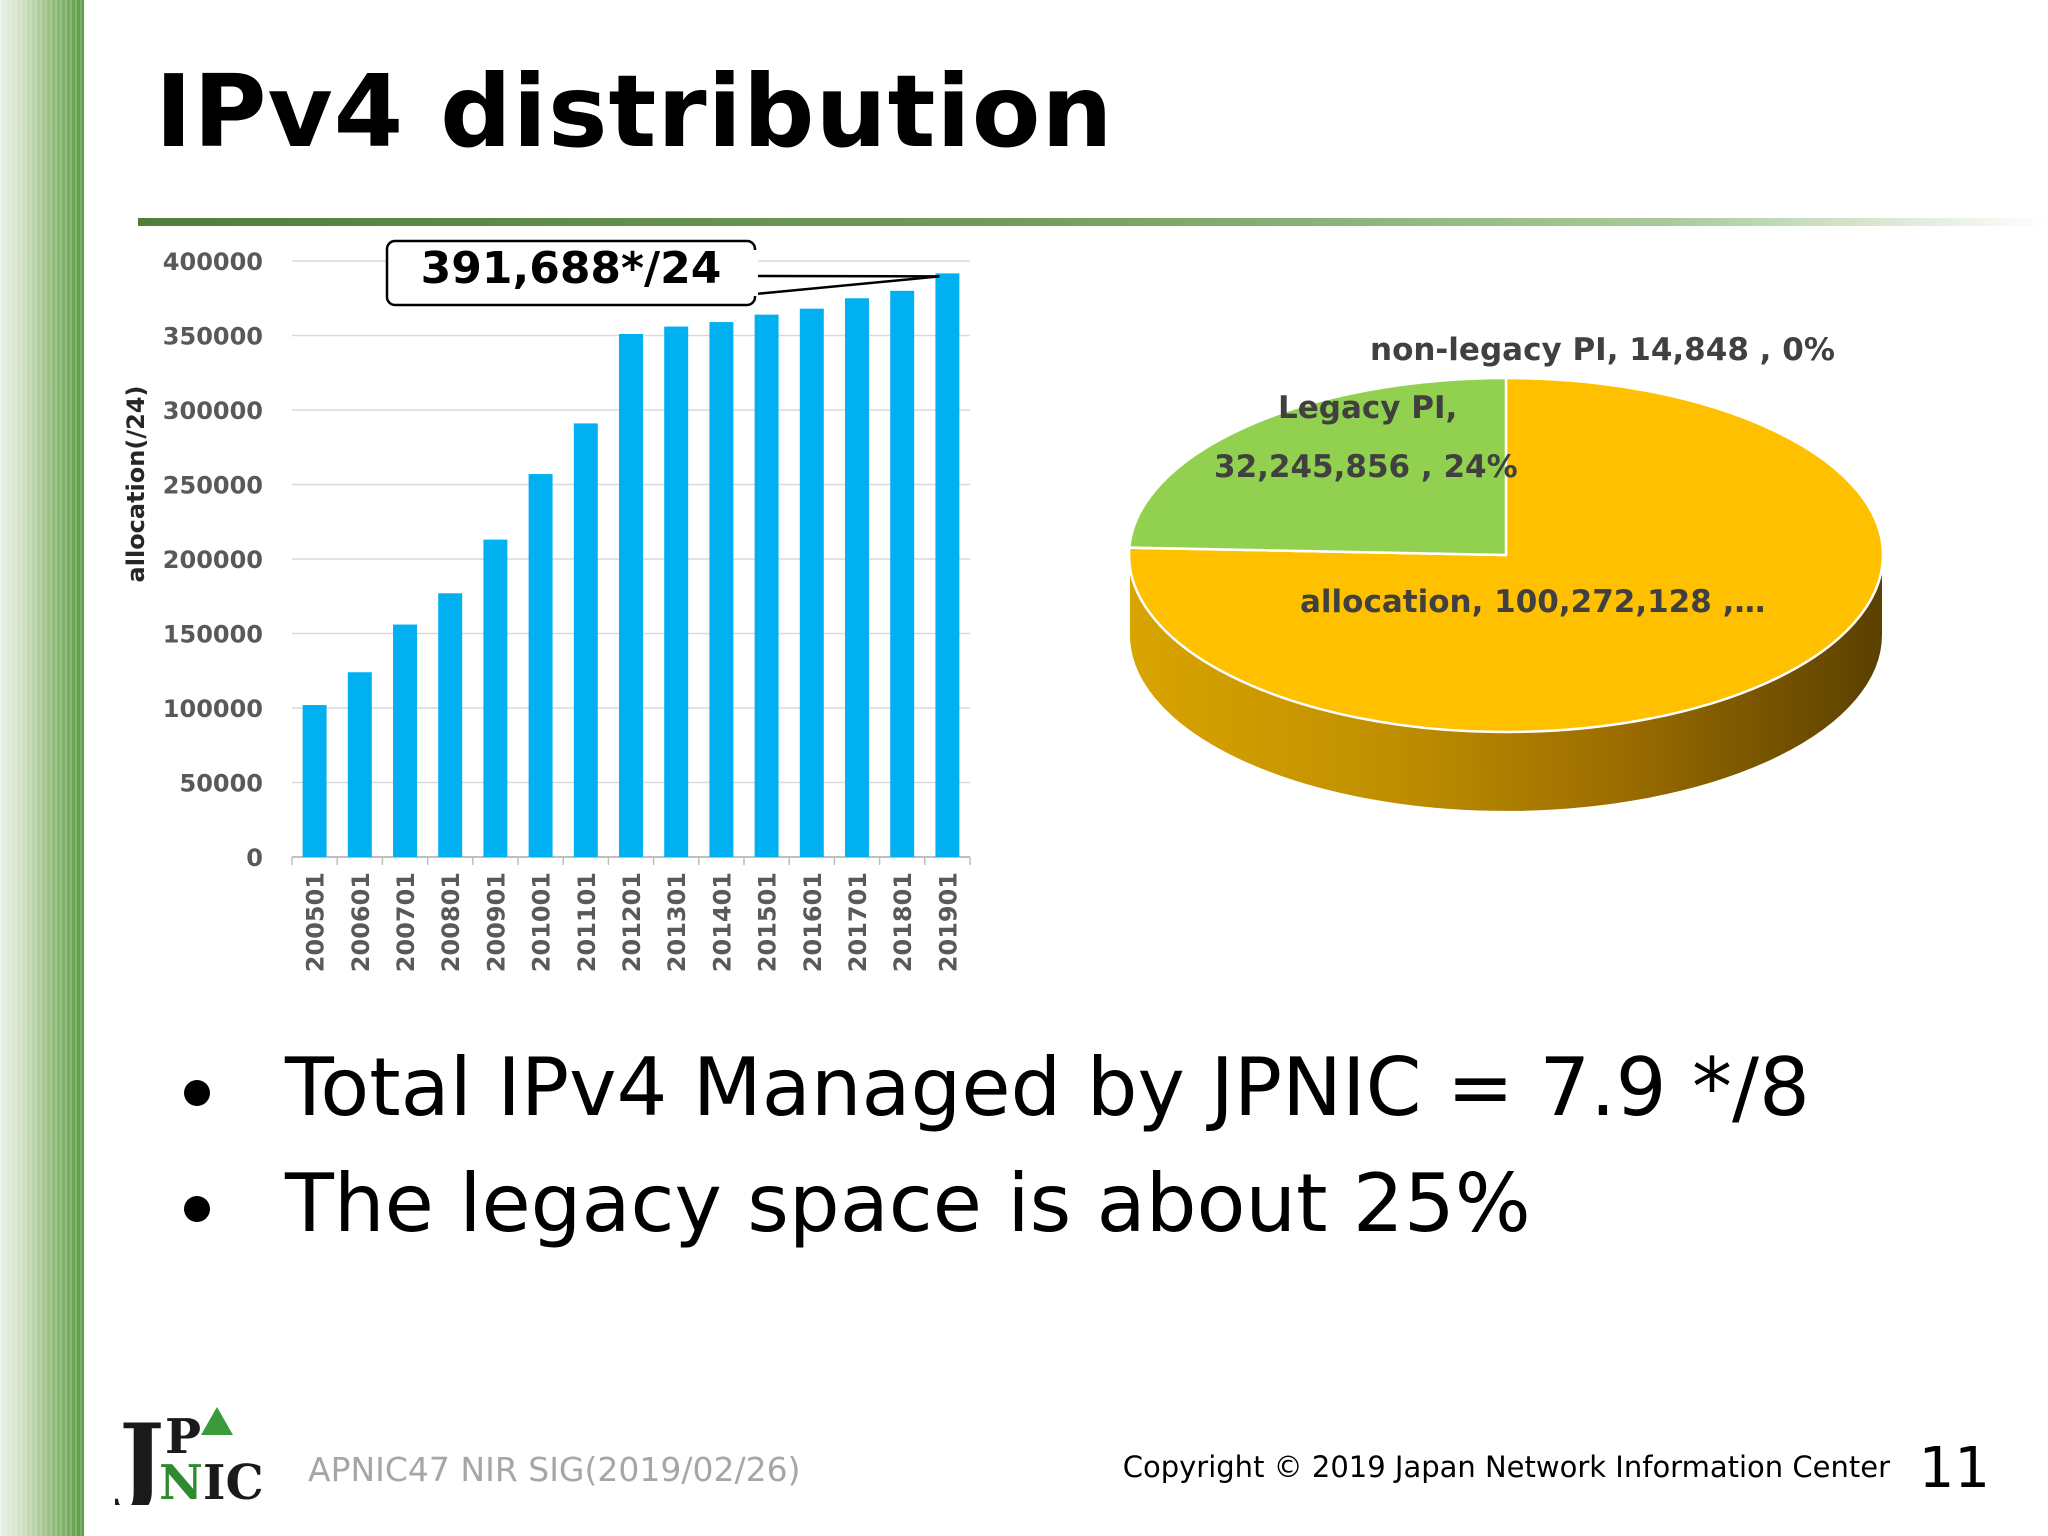  Describe the element at coordinates (1367, 408) in the screenshot. I see `pie-label-legacy-pi-name: Legacy PI,` at that location.